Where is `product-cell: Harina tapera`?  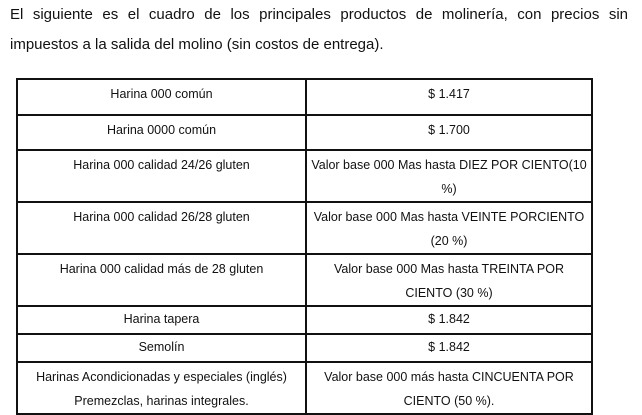
product-cell: Harina tapera is located at coordinates (161, 320).